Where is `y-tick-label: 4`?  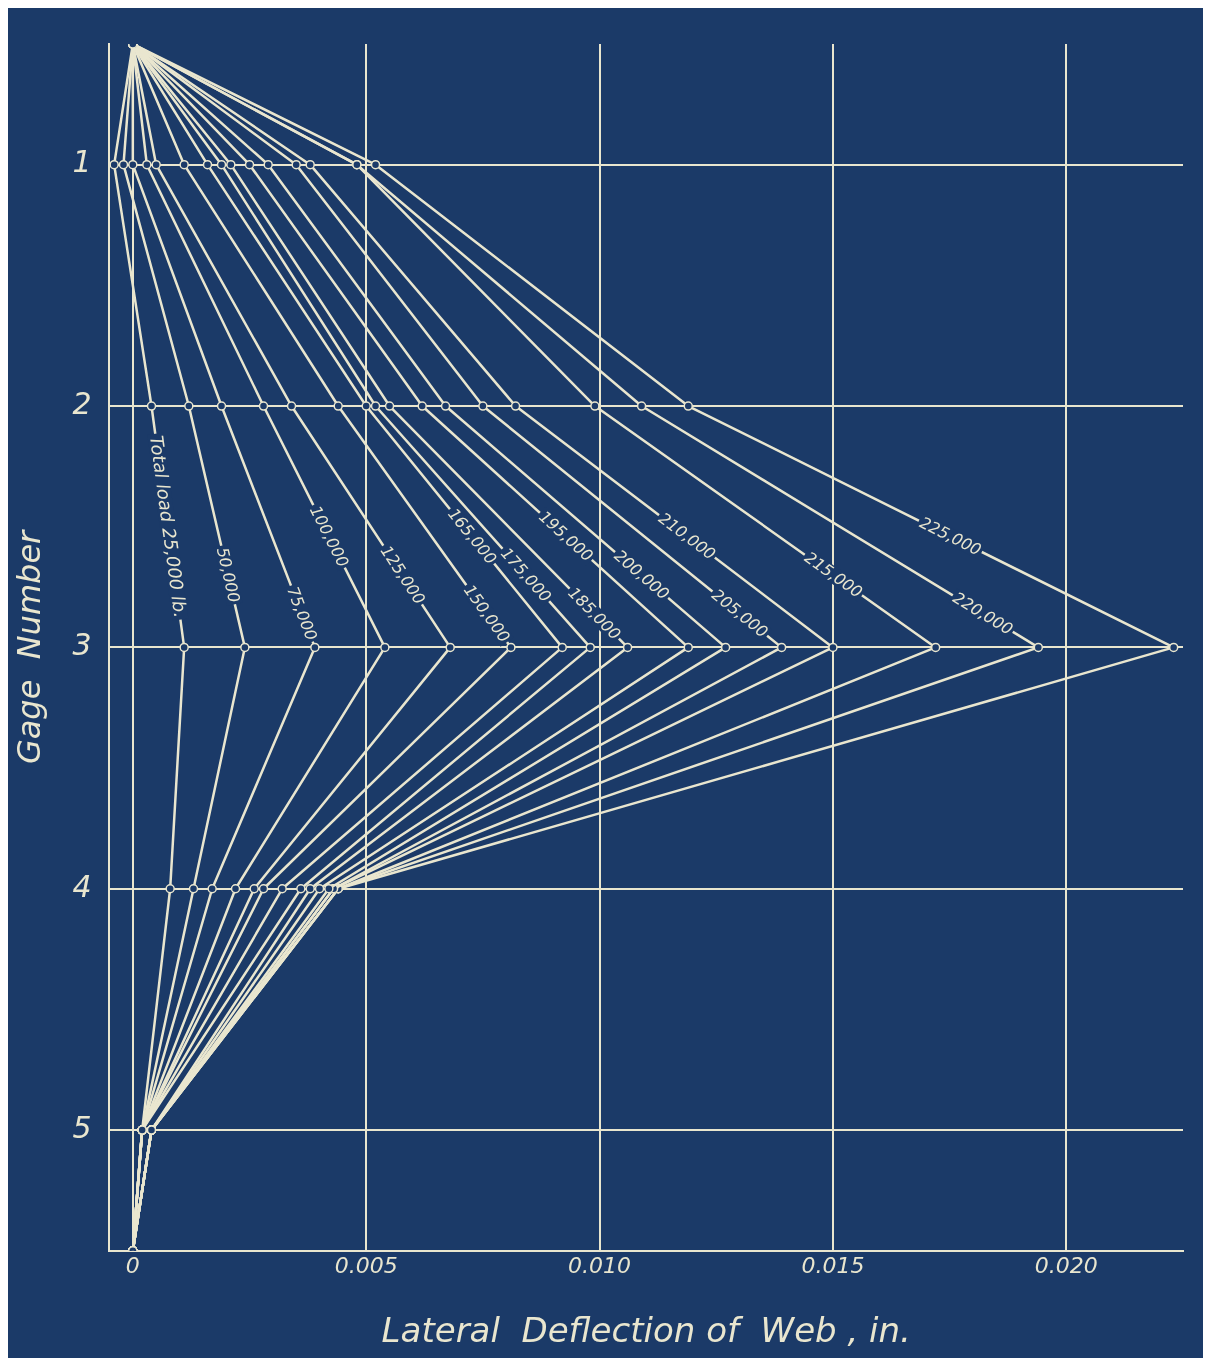
y-tick-label: 4 is located at coordinates (82, 886).